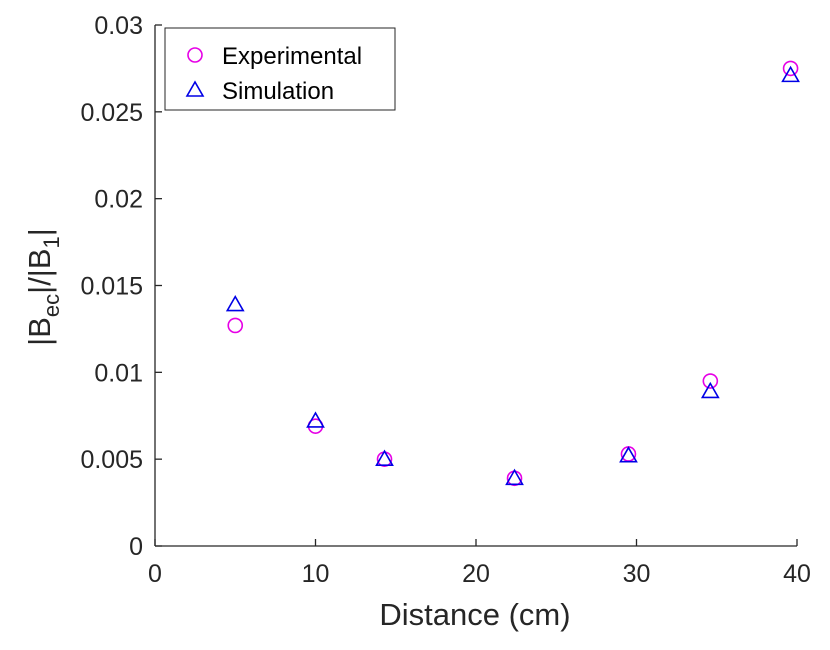 Image resolution: width=830 pixels, height=650 pixels. Describe the element at coordinates (316, 574) in the screenshot. I see `x-tick-label: 10` at that location.